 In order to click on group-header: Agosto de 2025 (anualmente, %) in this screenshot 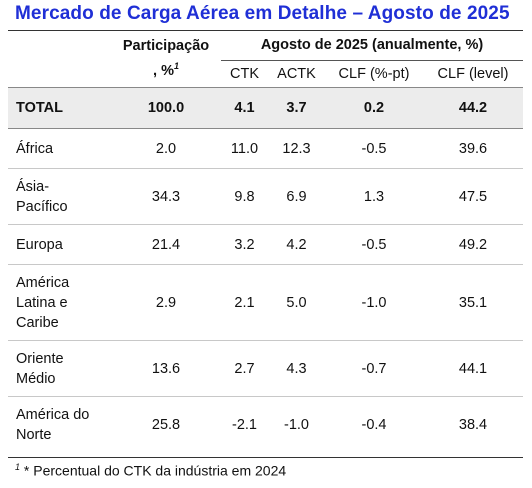, I will do `click(372, 45)`.